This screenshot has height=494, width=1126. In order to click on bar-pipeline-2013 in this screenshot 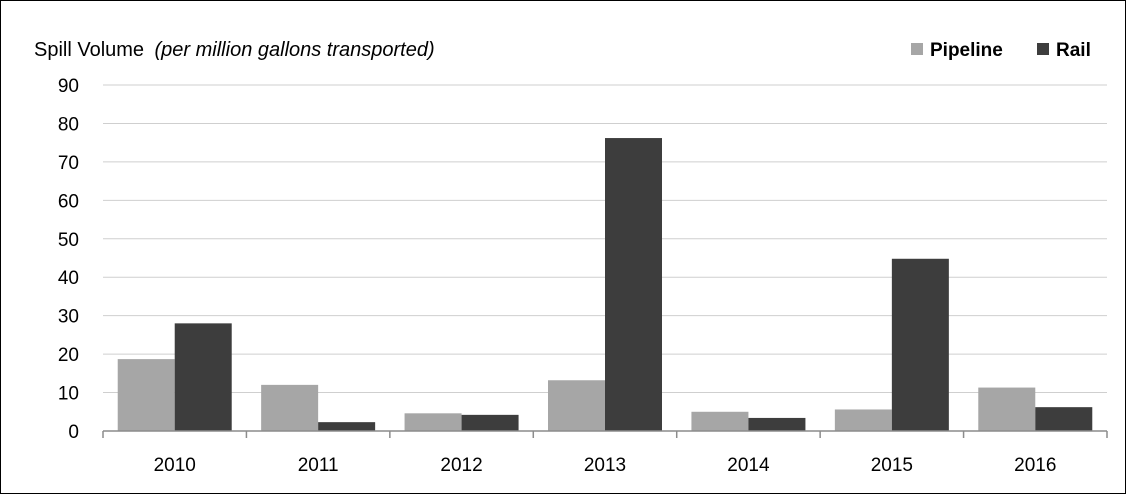, I will do `click(576, 405)`.